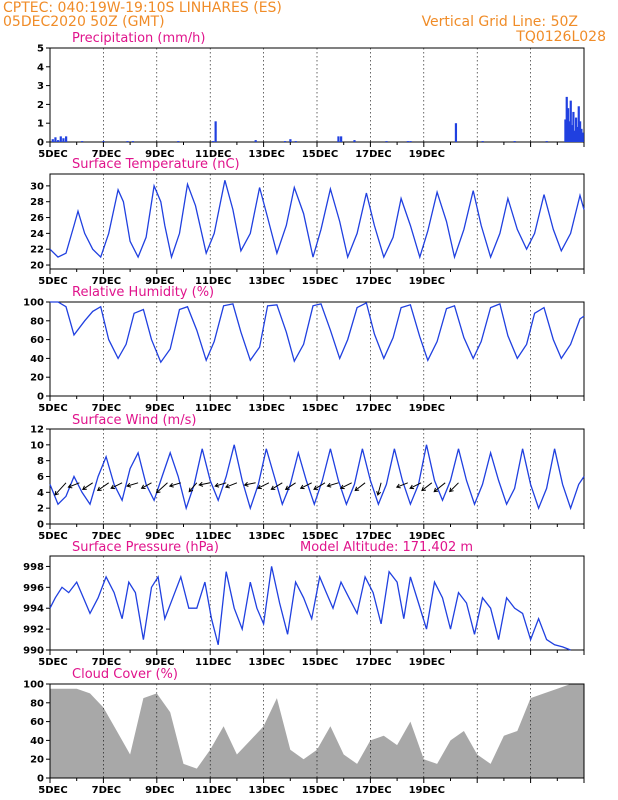 This screenshot has width=618, height=800. I want to click on temp-ytick-label: 26, so click(37, 218).